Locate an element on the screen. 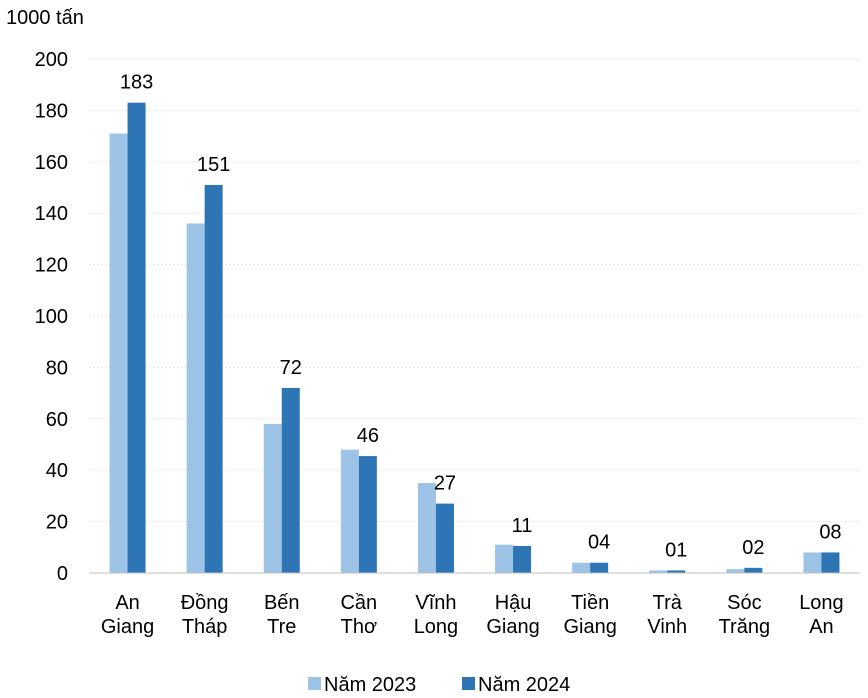  data-label: 72 is located at coordinates (291, 368).